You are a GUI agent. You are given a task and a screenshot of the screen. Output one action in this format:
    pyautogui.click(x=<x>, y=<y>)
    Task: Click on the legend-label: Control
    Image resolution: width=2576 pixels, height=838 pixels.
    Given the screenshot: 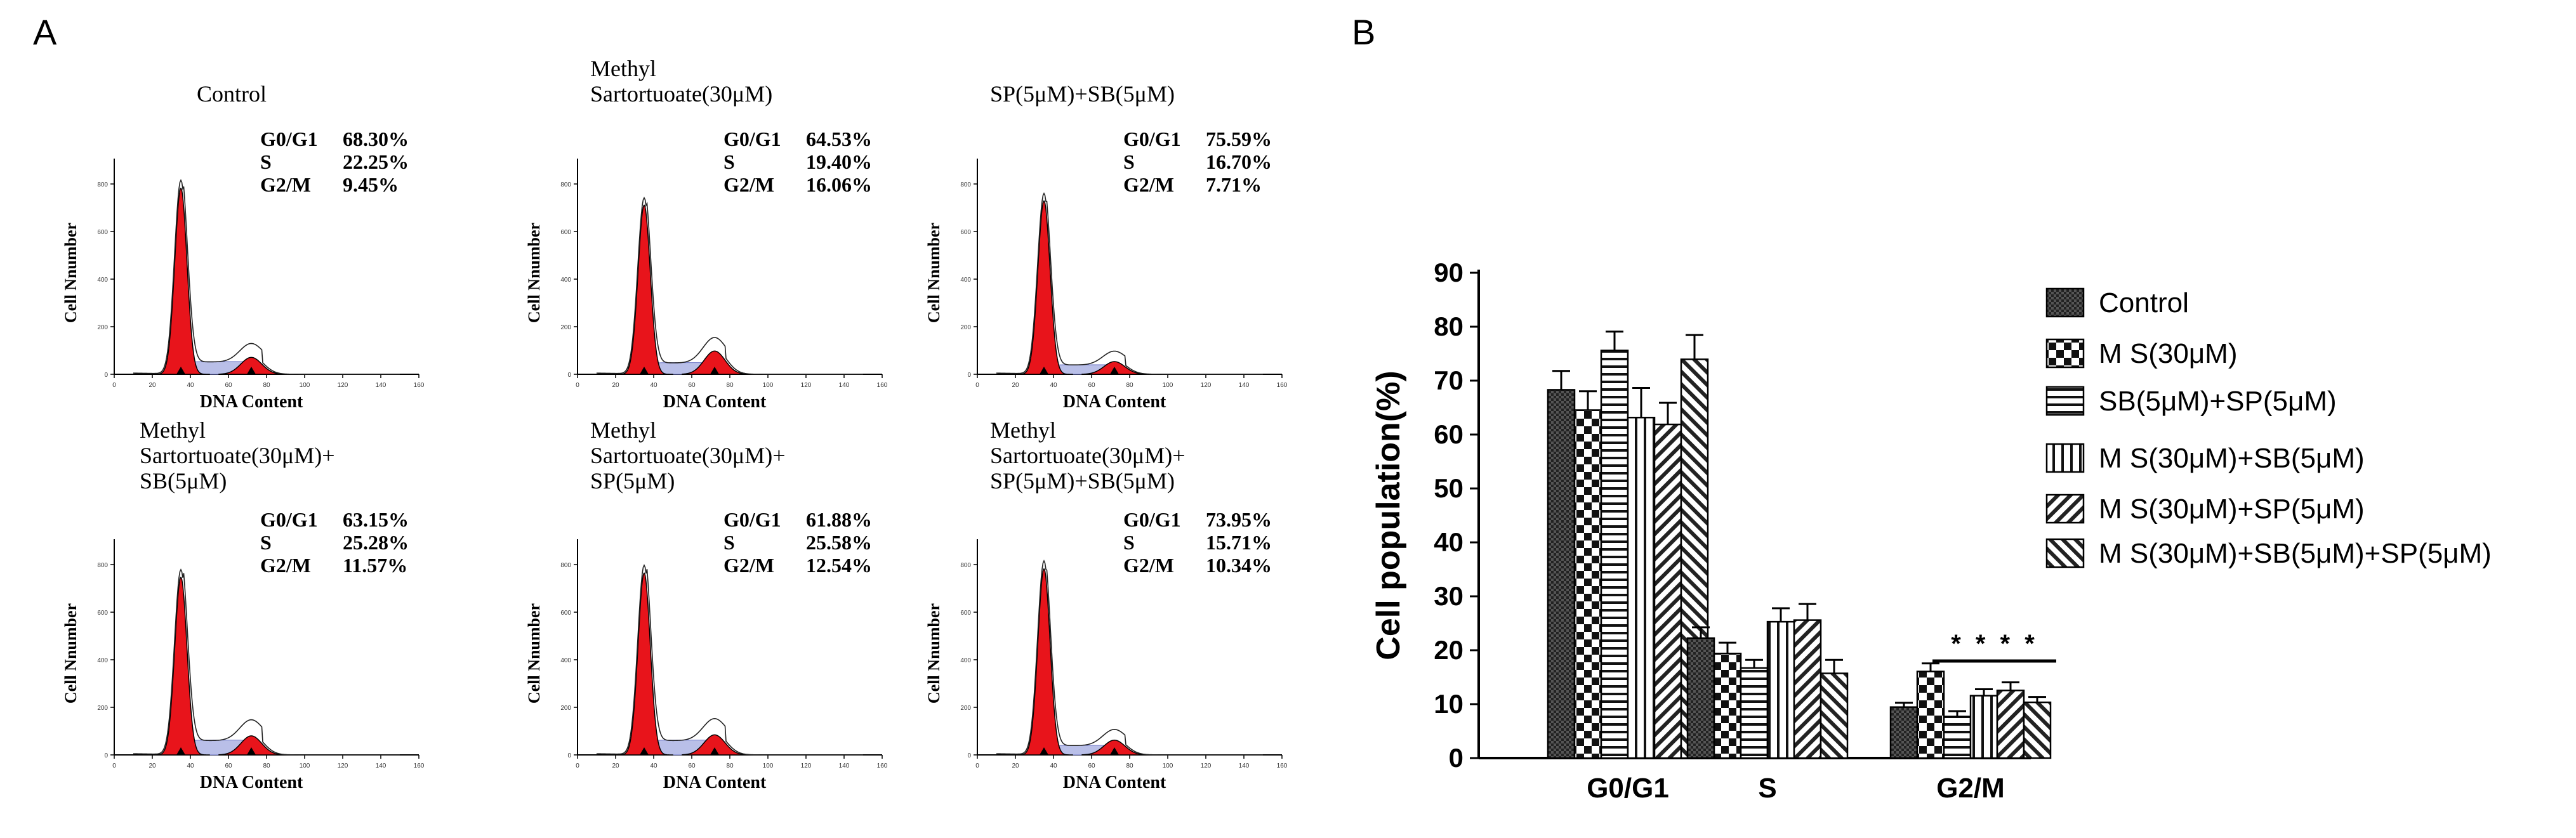 What is the action you would take?
    pyautogui.click(x=2144, y=302)
    